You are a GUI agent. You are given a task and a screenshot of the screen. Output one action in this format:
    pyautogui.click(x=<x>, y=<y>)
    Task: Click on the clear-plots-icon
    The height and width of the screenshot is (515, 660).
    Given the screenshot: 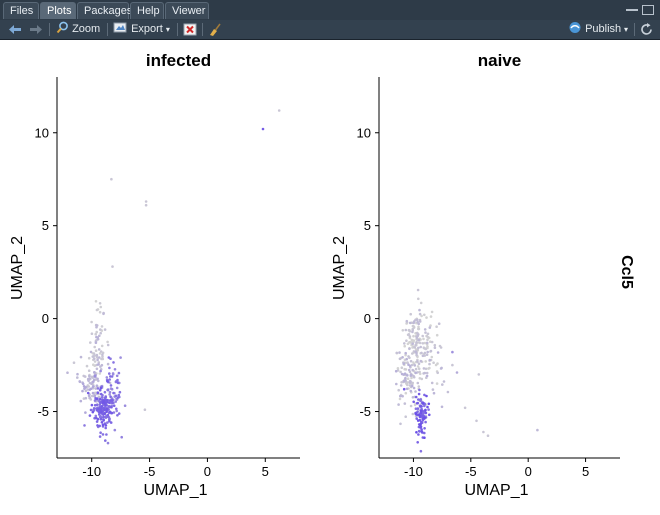 What is the action you would take?
    pyautogui.click(x=215, y=29)
    